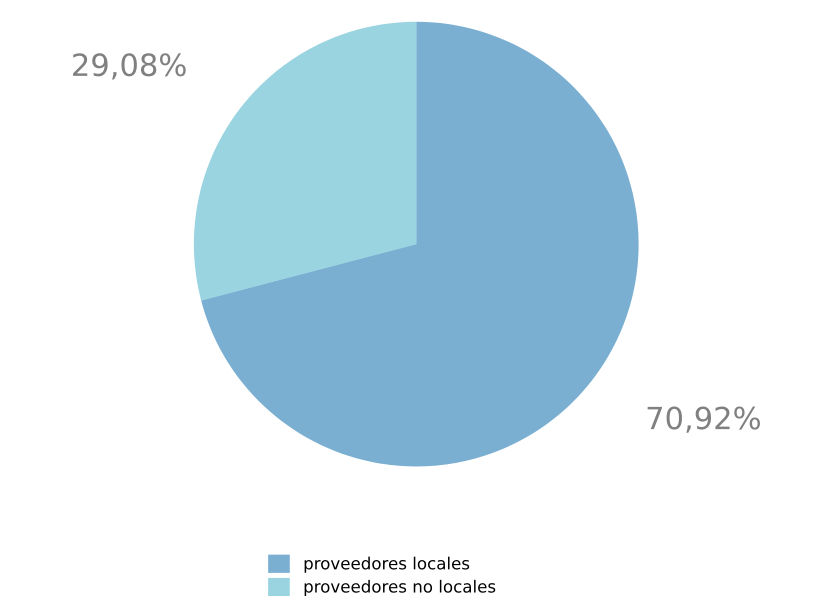  I want to click on legend-label: proveedores locales, so click(387, 564).